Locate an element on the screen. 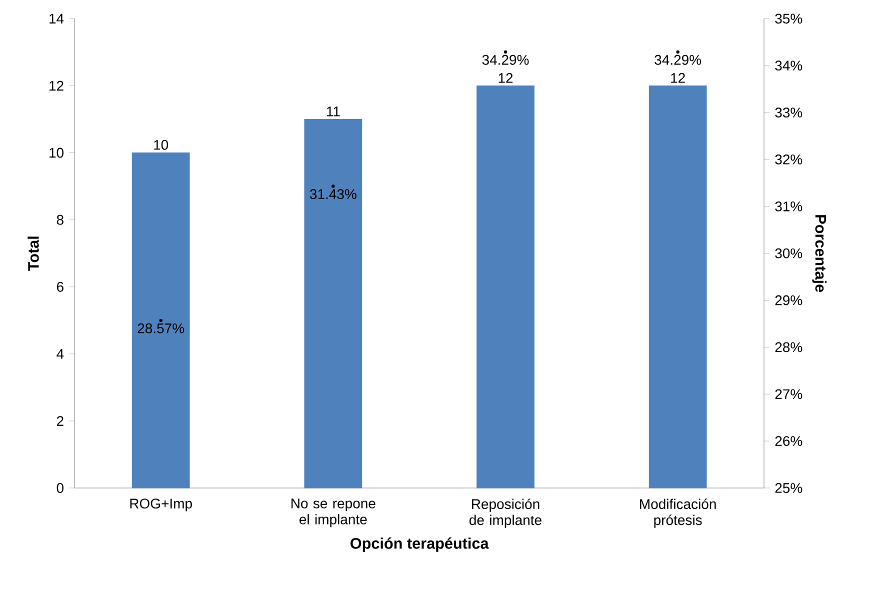 This screenshot has width=872, height=600. x-axis-title: Opción terapéutica is located at coordinates (419, 544).